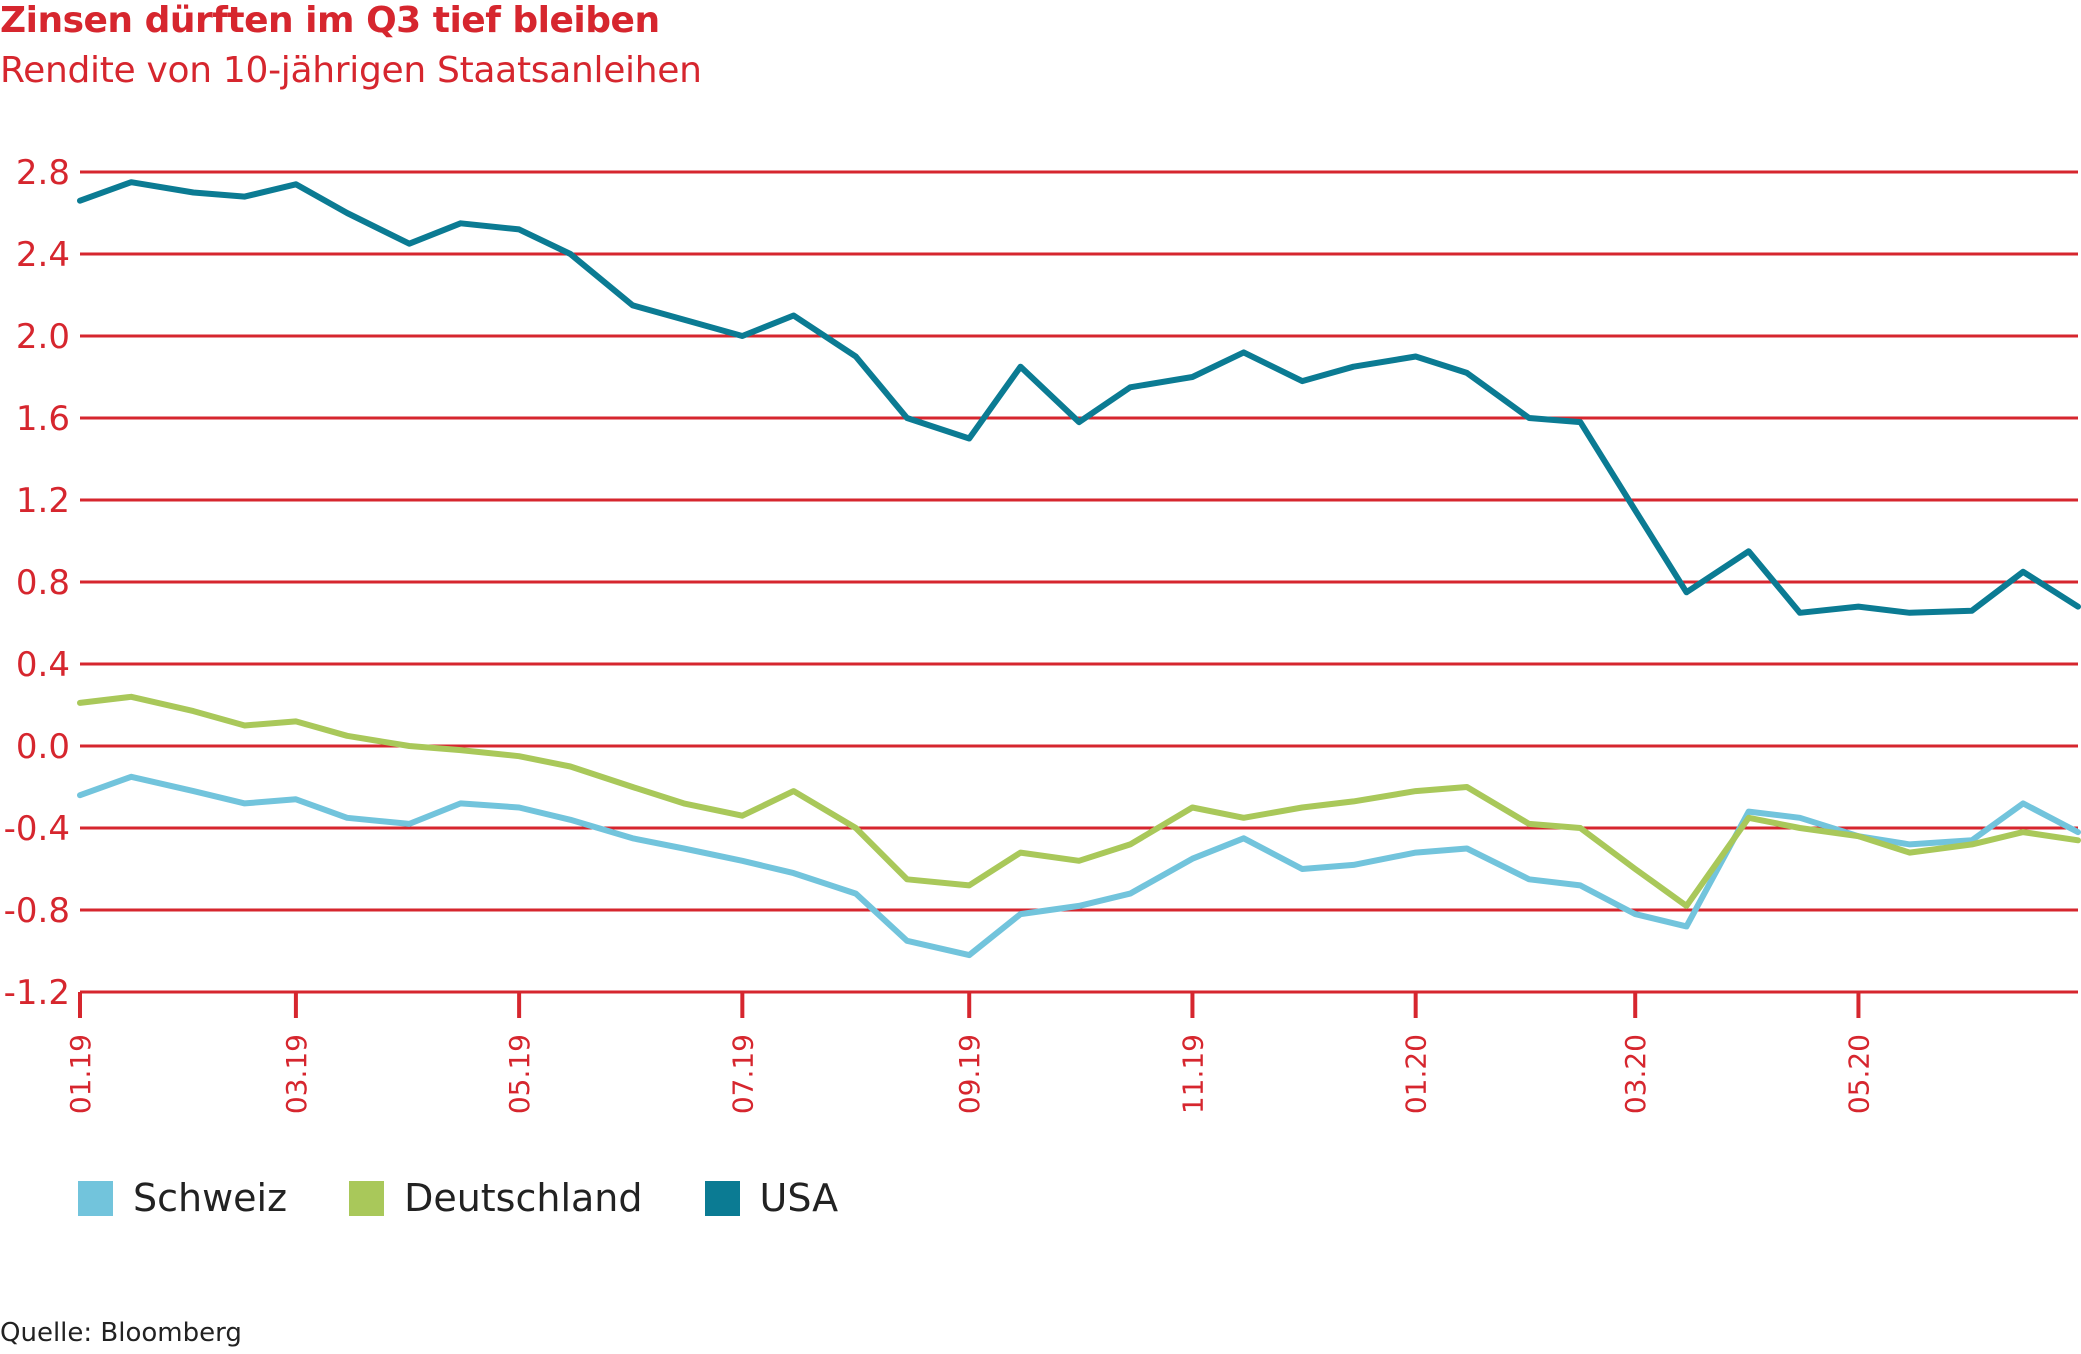 The image size is (2081, 1354). Describe the element at coordinates (43, 173) in the screenshot. I see `y-tick-label: 2.8` at that location.